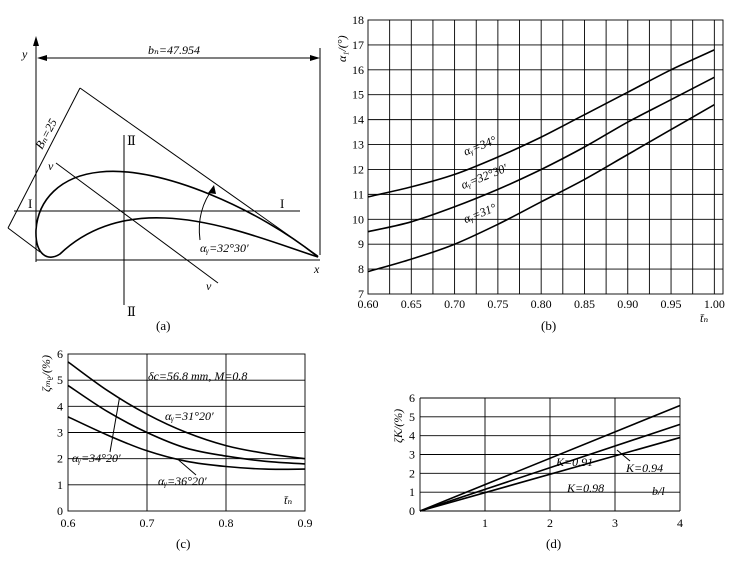  What do you see at coordinates (174, 50) in the screenshot?
I see `b-dimension-label: bₙ=47.954` at bounding box center [174, 50].